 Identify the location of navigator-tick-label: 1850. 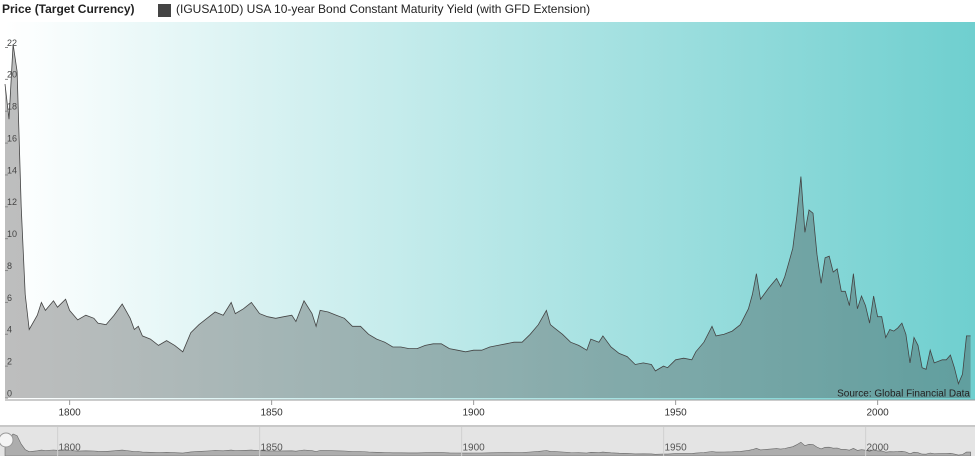
(272, 448).